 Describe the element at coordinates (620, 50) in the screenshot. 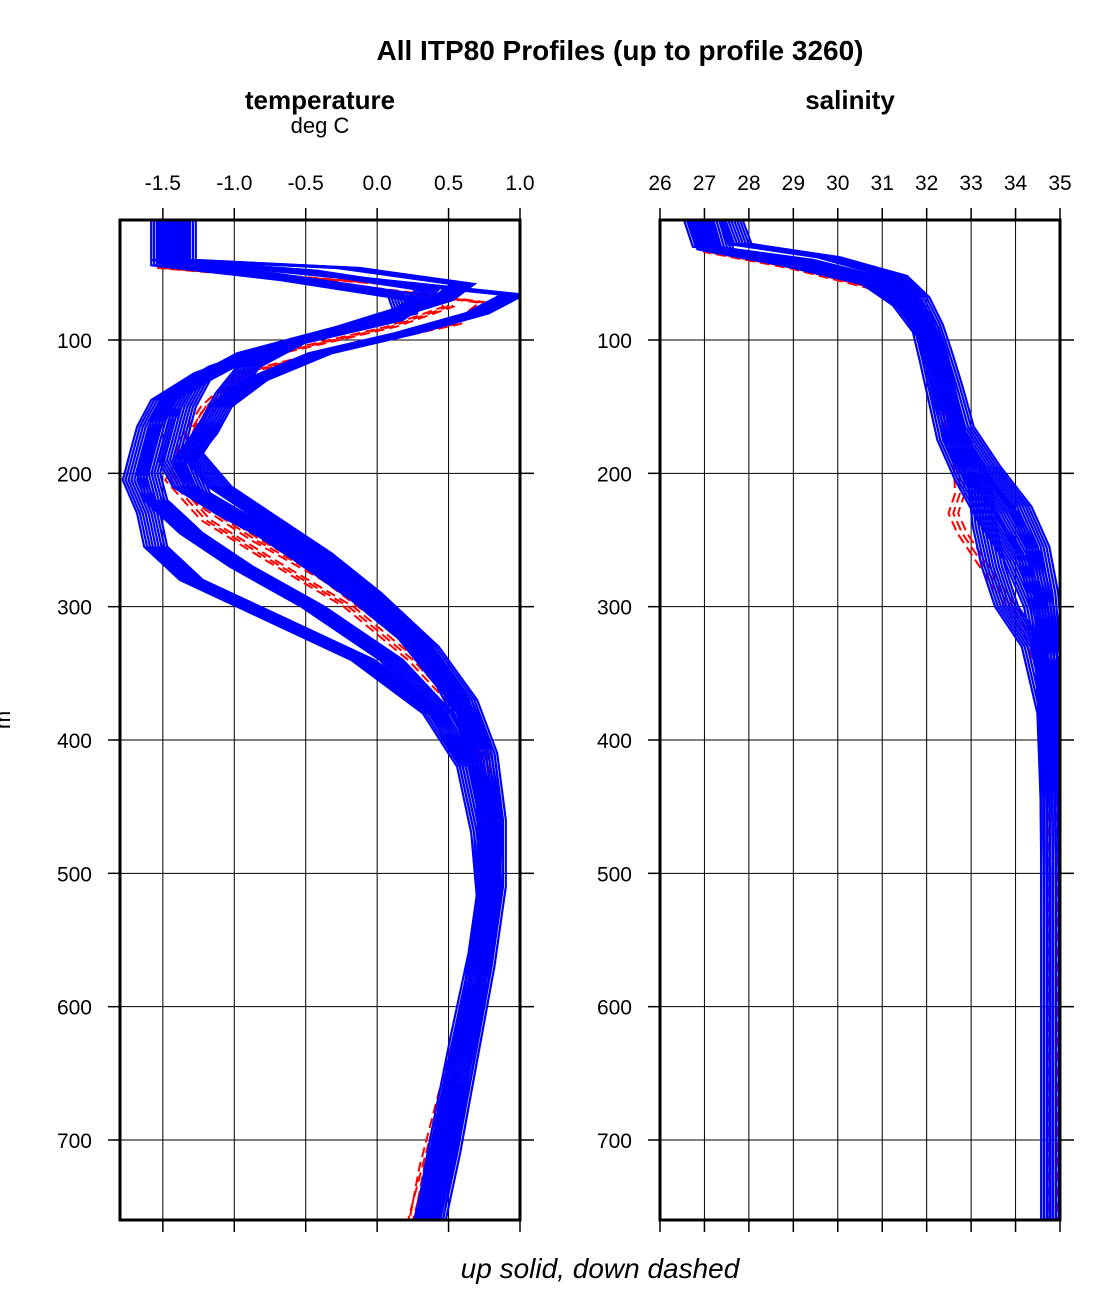

I see `figure-title: All ITP80 Profiles (up to profile 3260)` at that location.